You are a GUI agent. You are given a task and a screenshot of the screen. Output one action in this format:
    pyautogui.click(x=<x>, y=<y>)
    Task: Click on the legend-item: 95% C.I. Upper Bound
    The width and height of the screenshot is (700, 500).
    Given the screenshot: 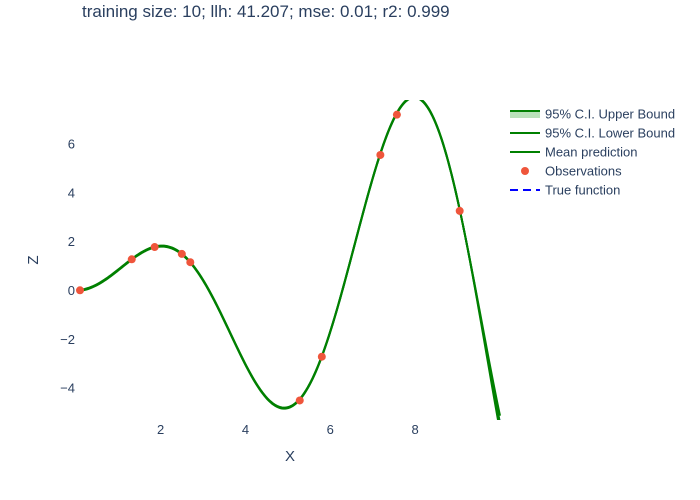 What is the action you would take?
    pyautogui.click(x=592, y=114)
    